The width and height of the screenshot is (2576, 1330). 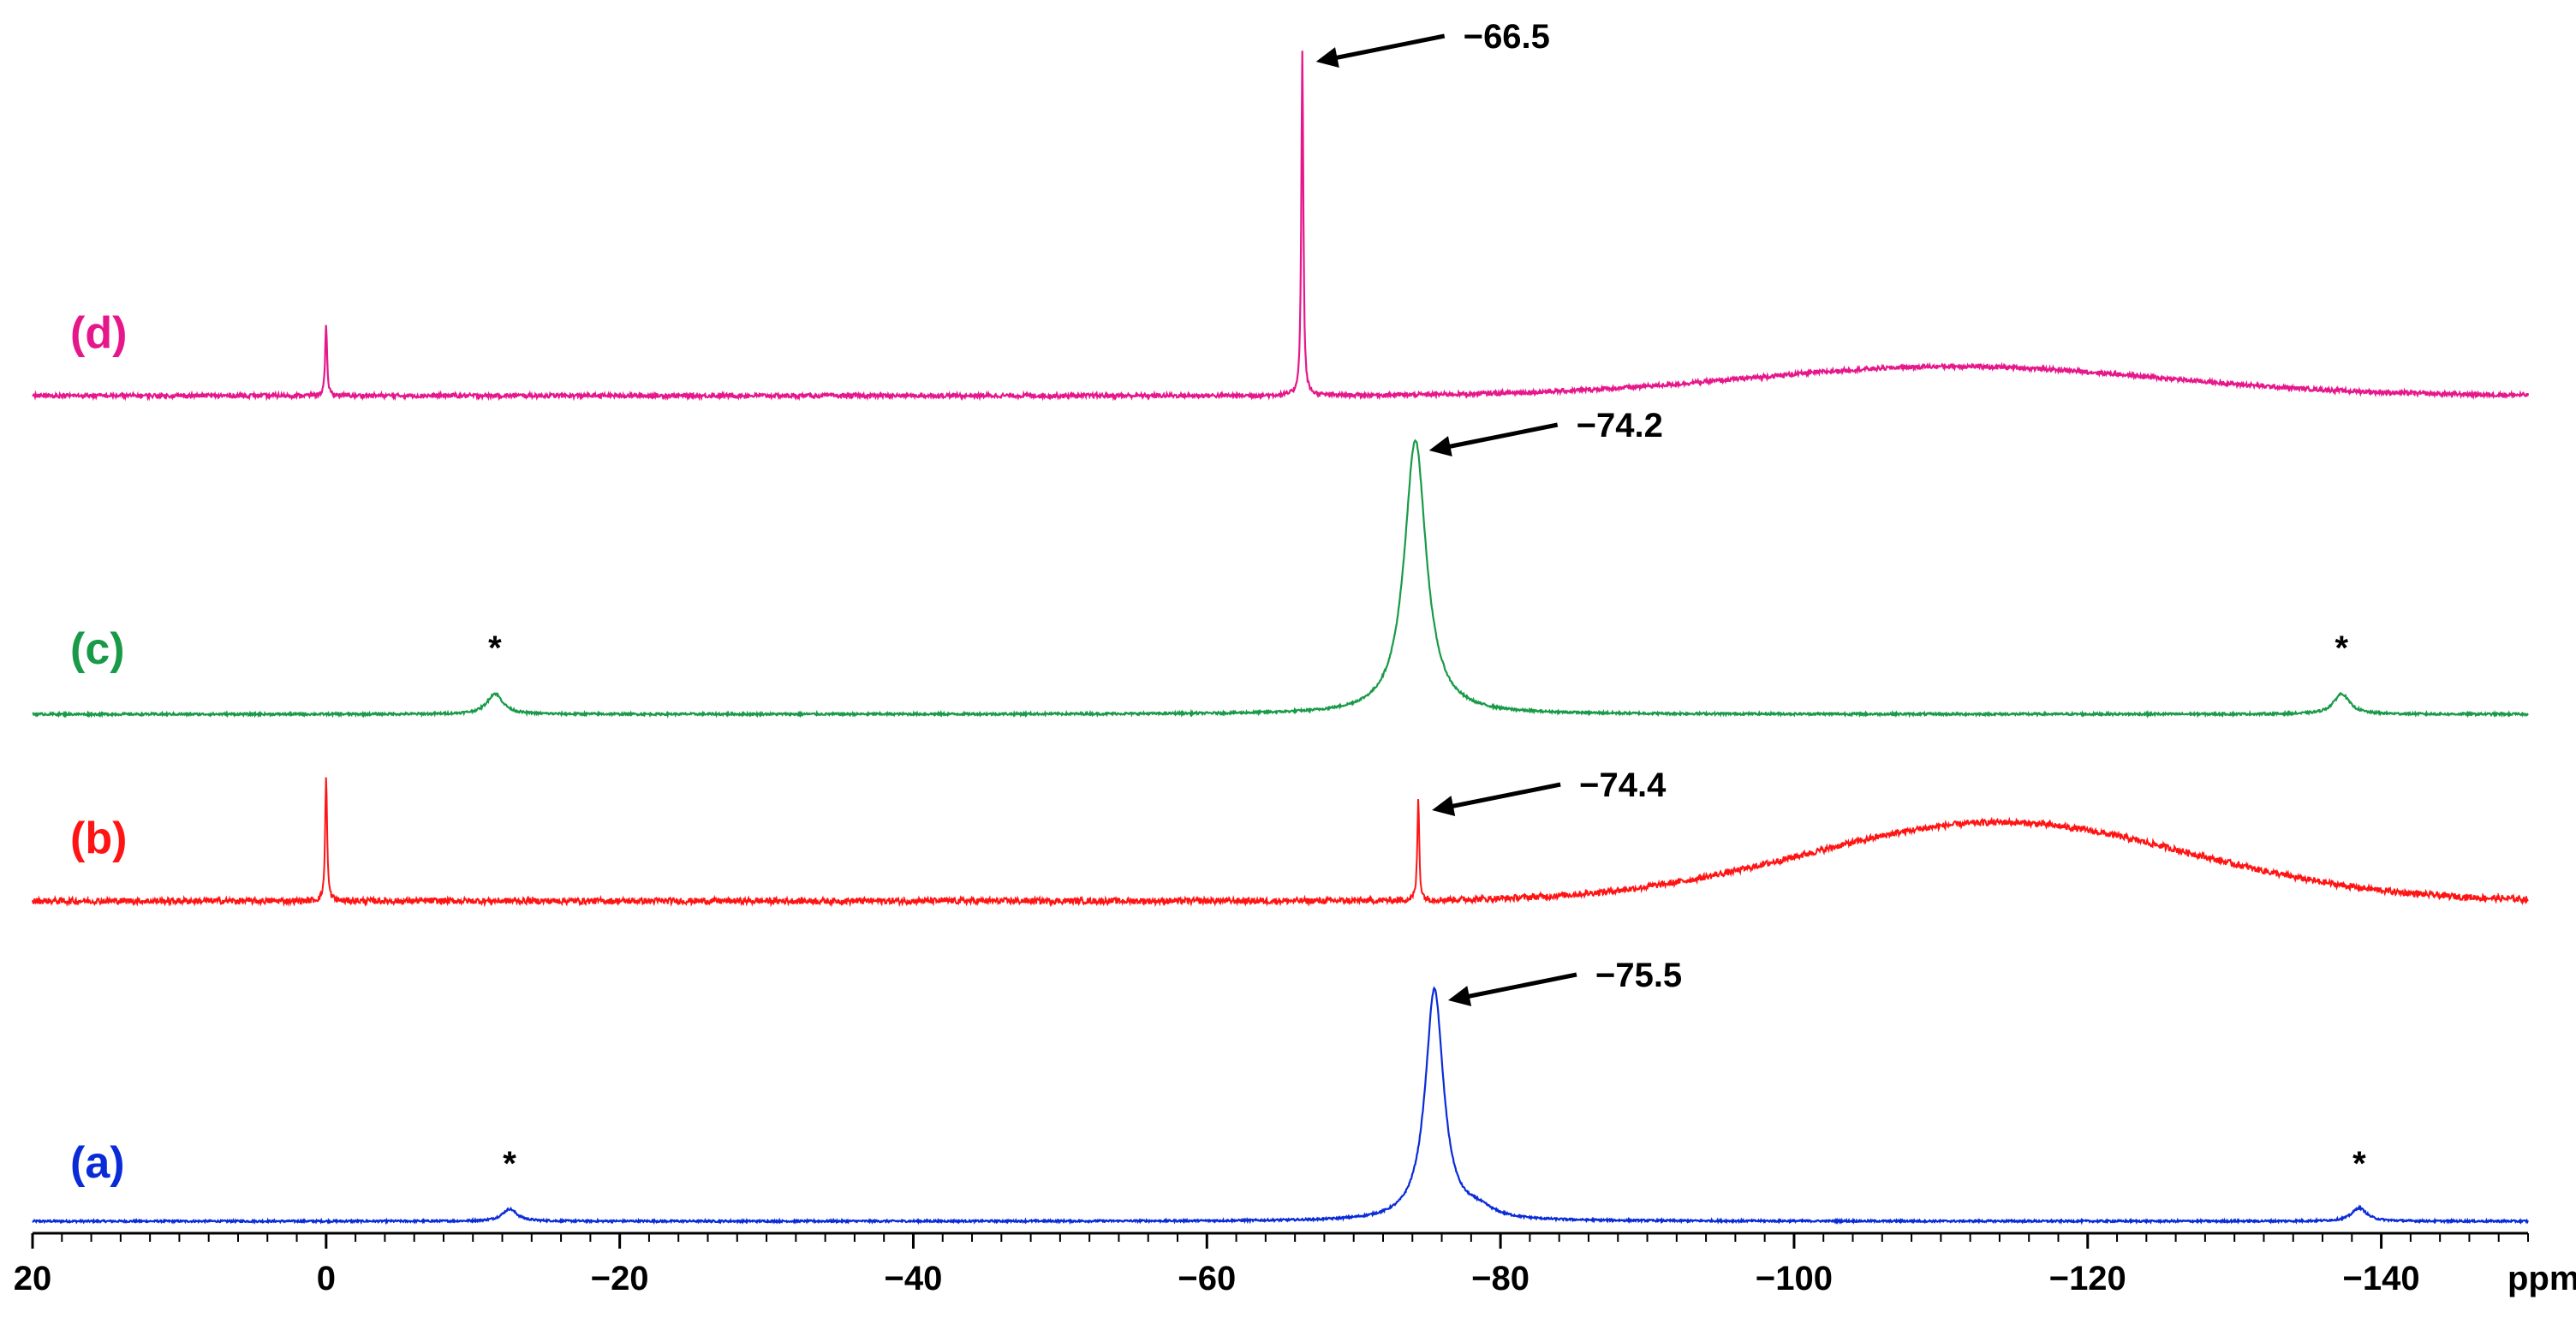 What do you see at coordinates (1623, 785) in the screenshot?
I see `peak-label-1: −74.4` at bounding box center [1623, 785].